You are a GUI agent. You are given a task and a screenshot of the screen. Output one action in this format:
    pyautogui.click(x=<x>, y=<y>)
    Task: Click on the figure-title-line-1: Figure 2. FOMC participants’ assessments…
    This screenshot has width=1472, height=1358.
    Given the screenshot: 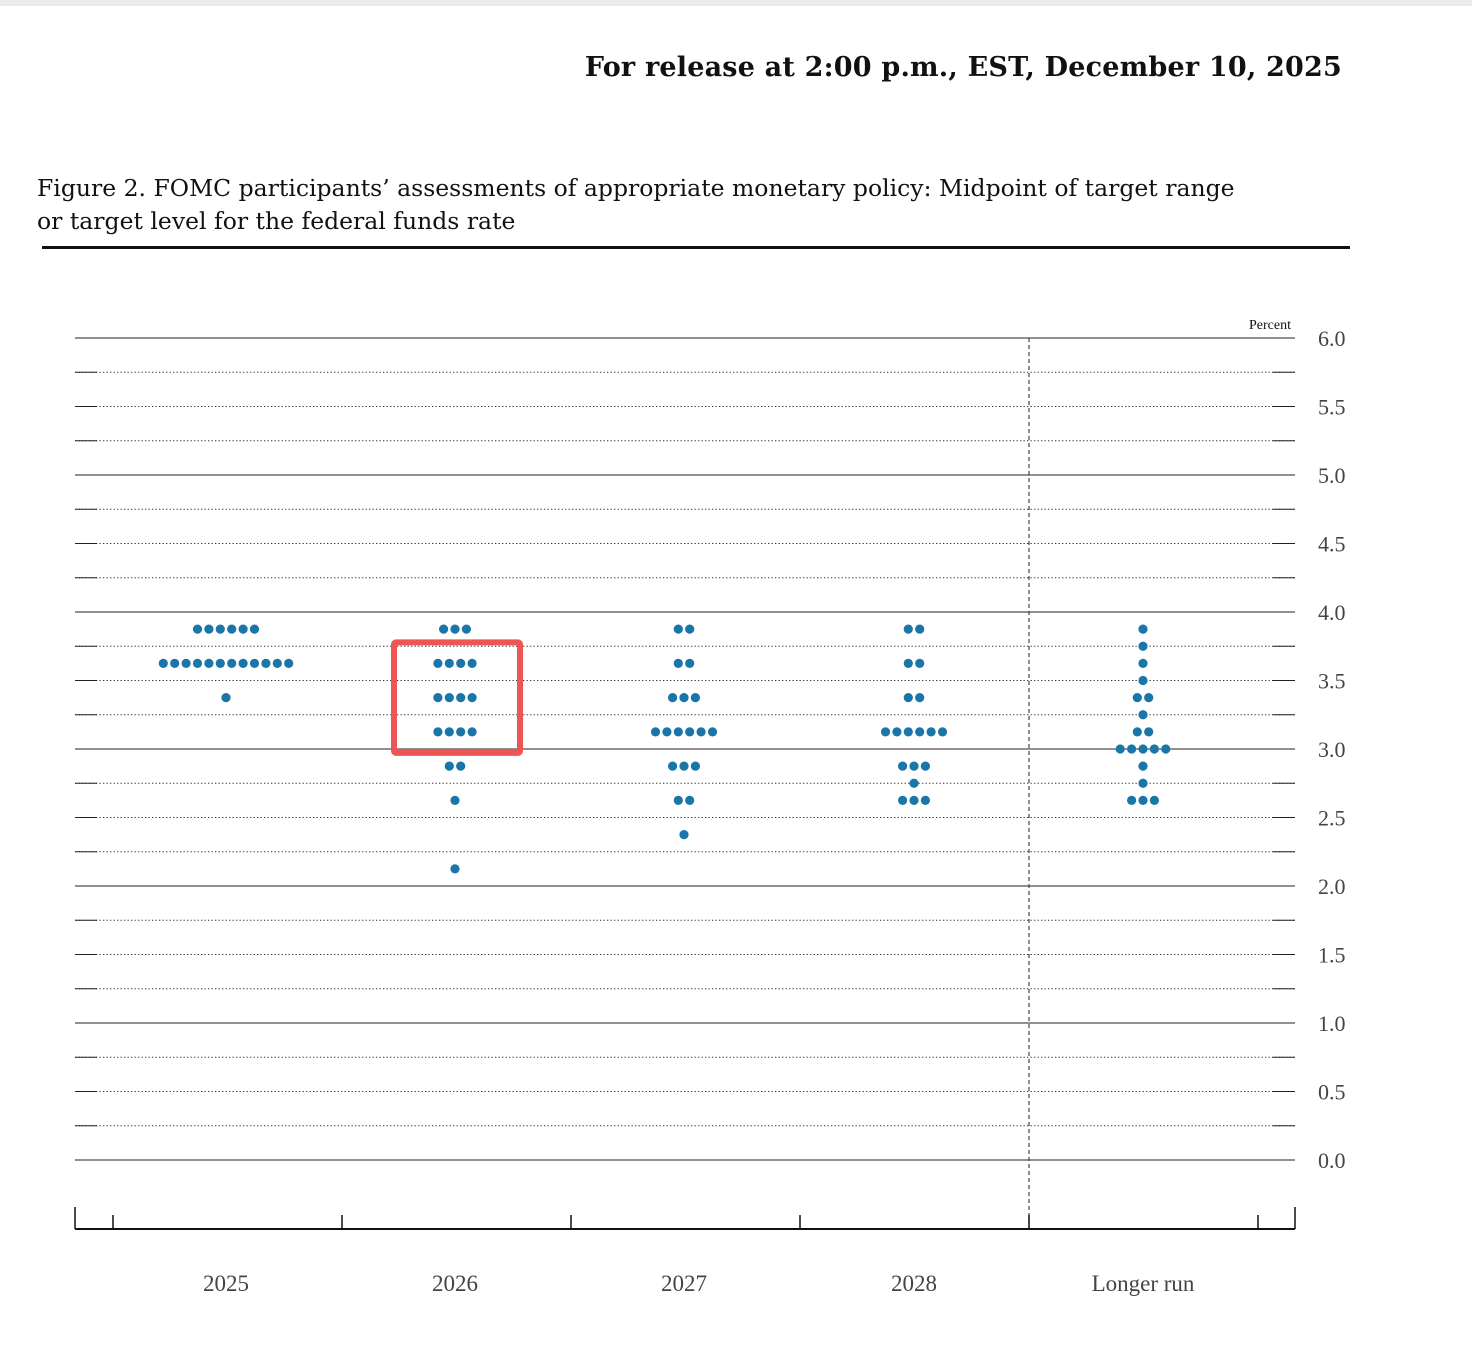 What is the action you would take?
    pyautogui.click(x=636, y=188)
    